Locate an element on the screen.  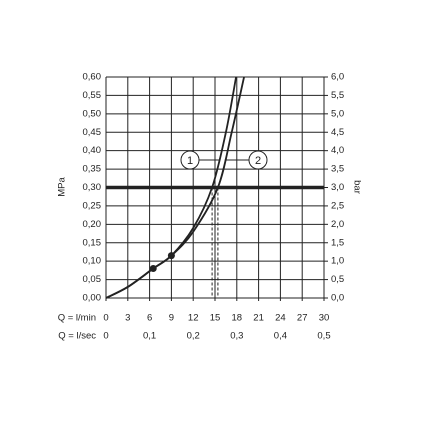
y-tick-label: 0,40 is located at coordinates (92, 150).